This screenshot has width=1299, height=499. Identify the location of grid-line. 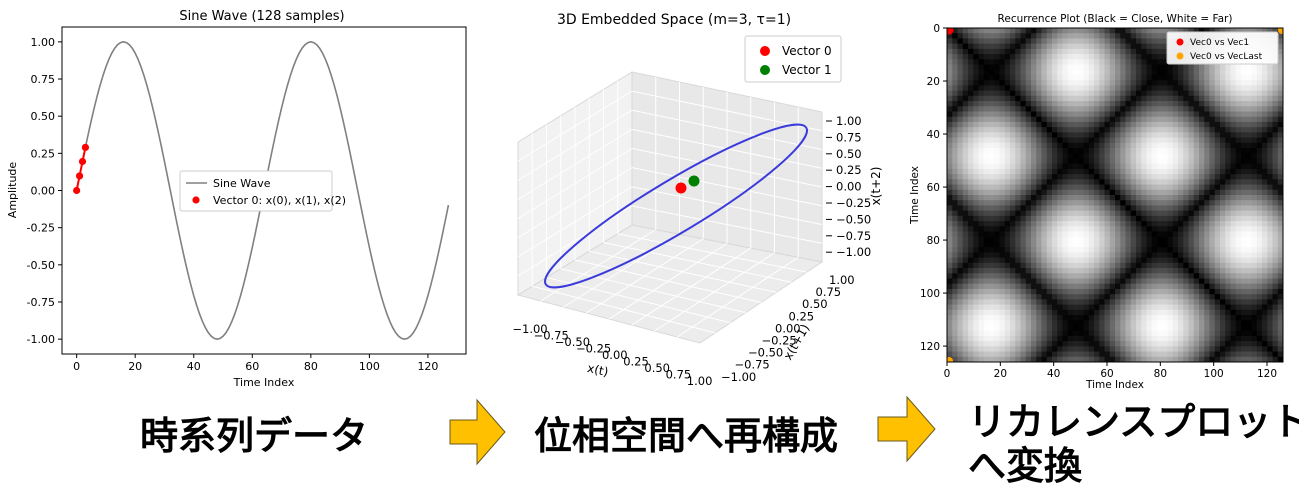
(727, 224).